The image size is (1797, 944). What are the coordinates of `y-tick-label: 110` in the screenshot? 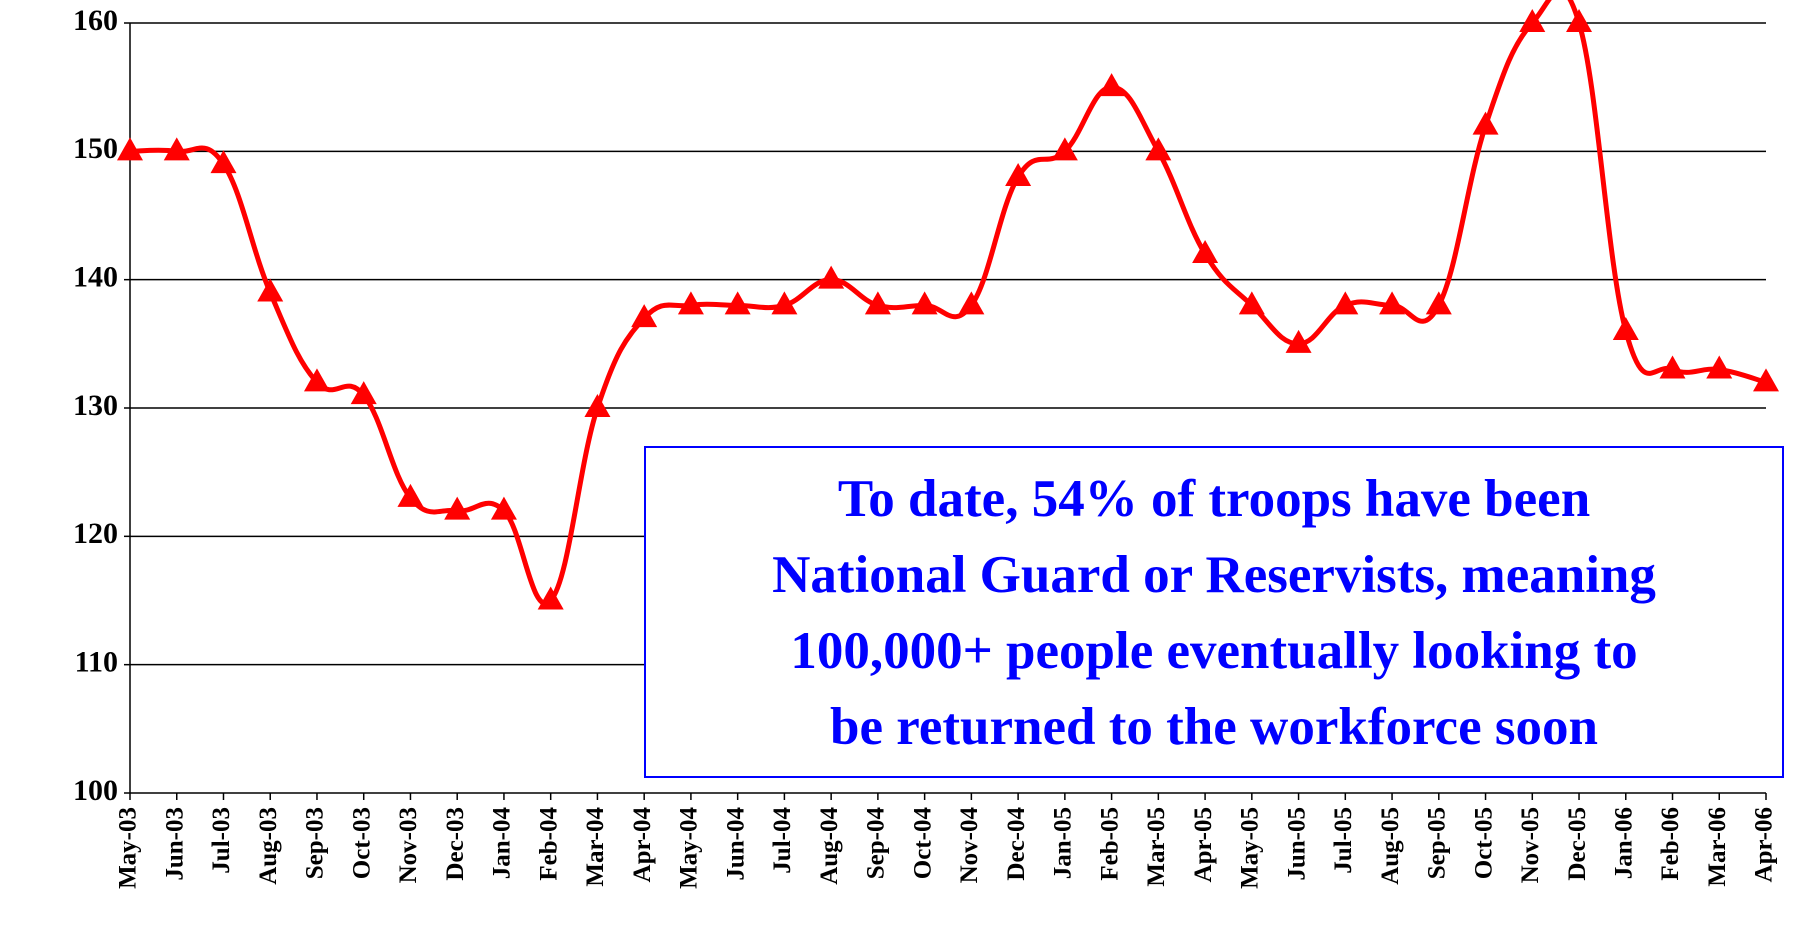 It's located at (96, 662).